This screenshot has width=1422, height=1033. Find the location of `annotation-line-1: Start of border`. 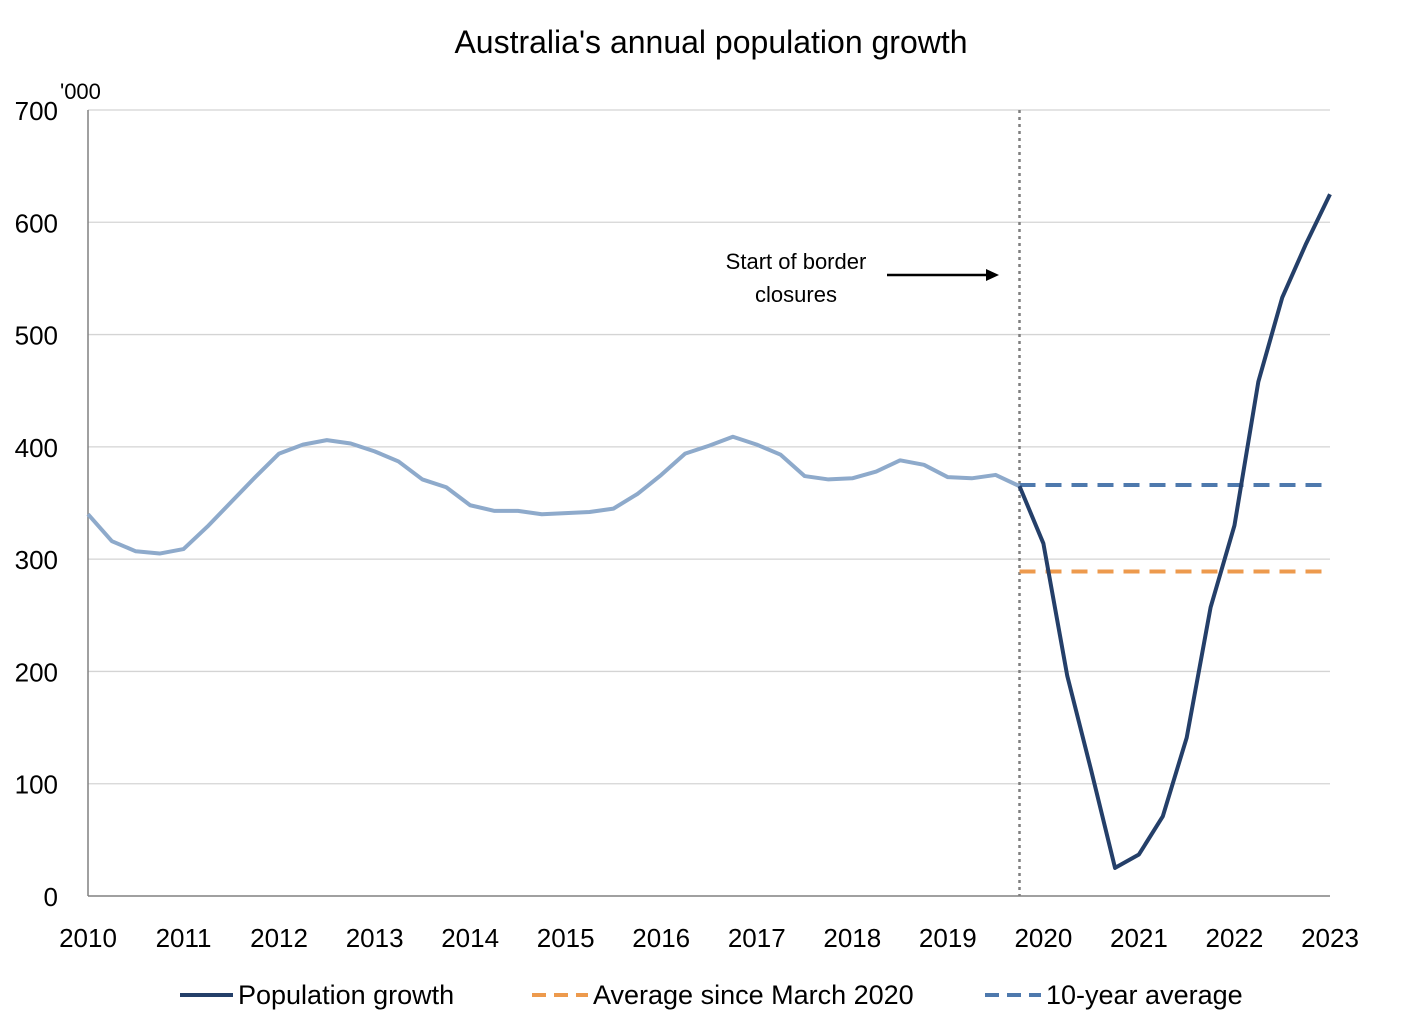

annotation-line-1: Start of border is located at coordinates (796, 261).